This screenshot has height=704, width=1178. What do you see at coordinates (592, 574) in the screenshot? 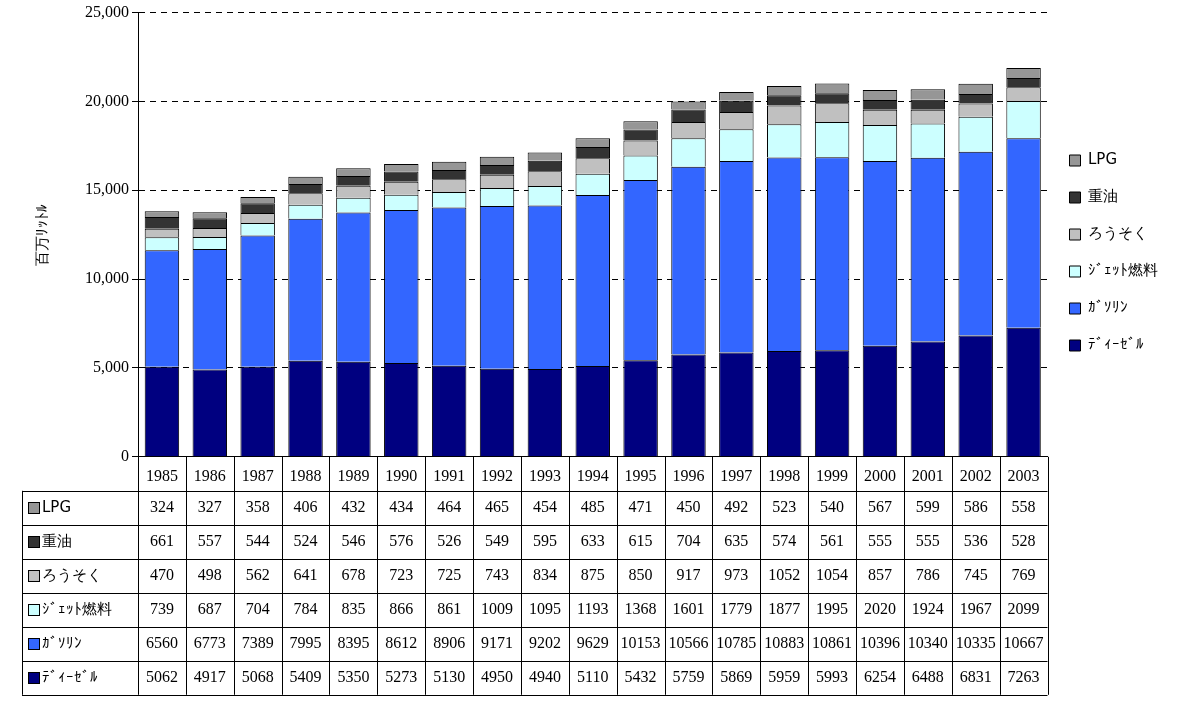
I see `data-label: 875` at bounding box center [592, 574].